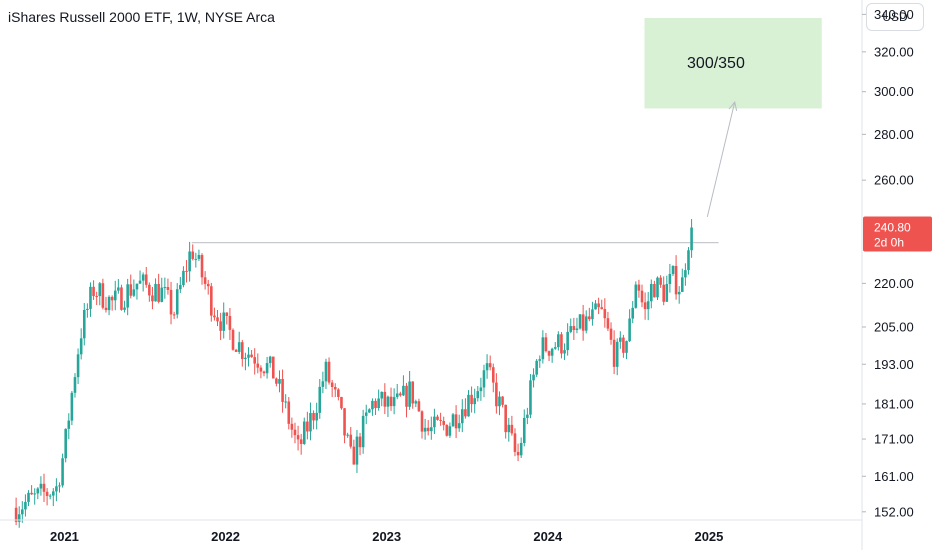 The image size is (932, 550). Describe the element at coordinates (894, 439) in the screenshot. I see `y-tick-label: 171.00` at that location.